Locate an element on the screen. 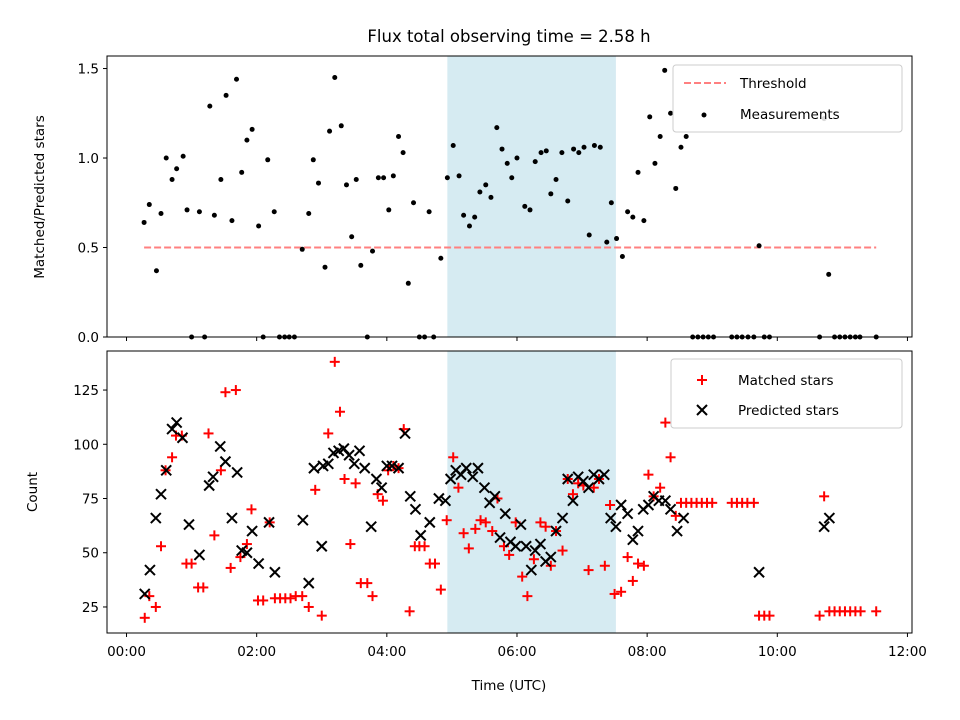 This screenshot has height=720, width=960. ratio-y-axis-label: Matched/Predicted stars is located at coordinates (40, 196).